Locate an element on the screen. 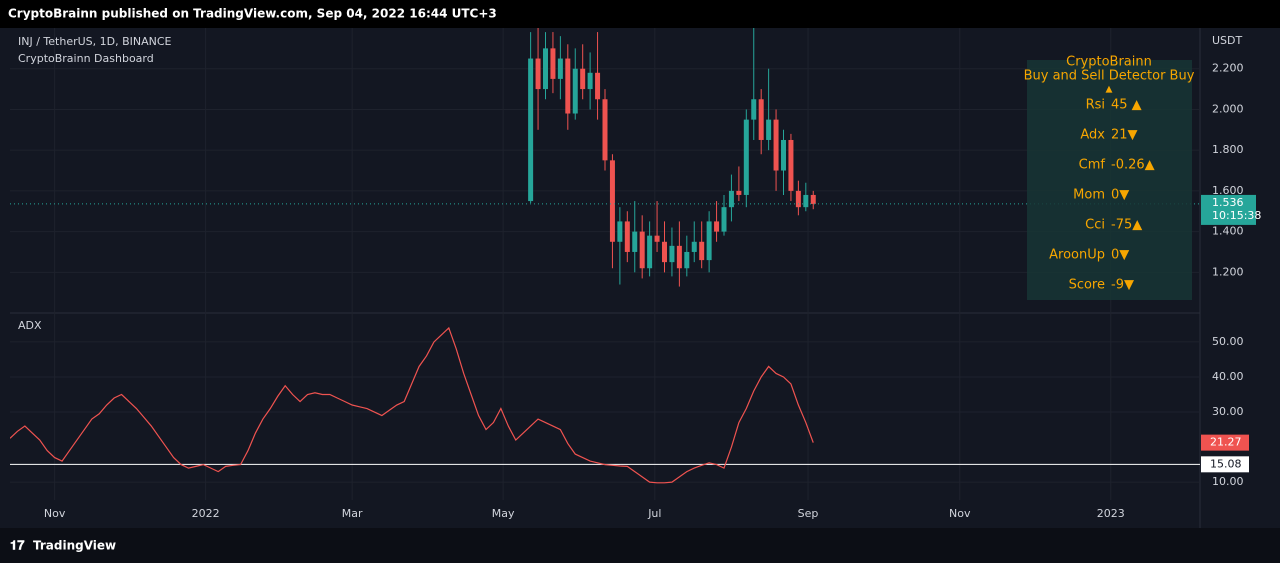 The width and height of the screenshot is (1280, 563). y-tick-label: 50.00 is located at coordinates (1228, 341).